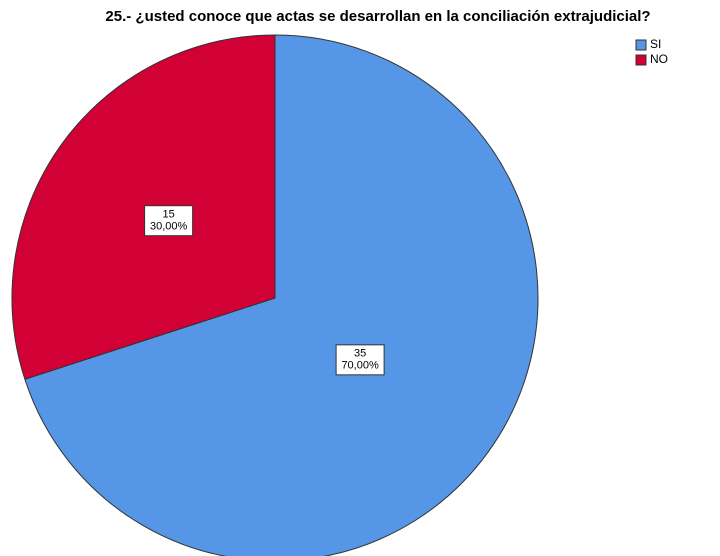 This screenshot has width=720, height=556. I want to click on data-label: 15, so click(168, 215).